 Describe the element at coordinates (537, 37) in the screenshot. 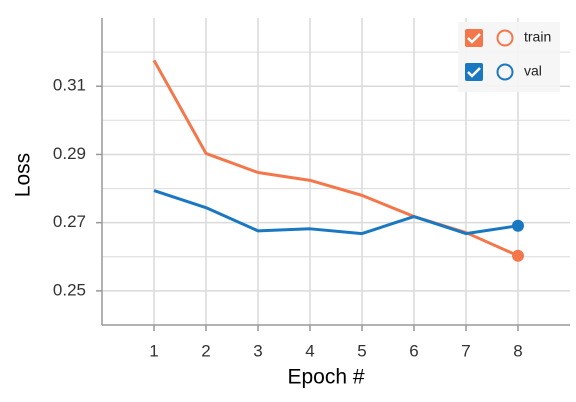

I see `legend-label: train` at that location.